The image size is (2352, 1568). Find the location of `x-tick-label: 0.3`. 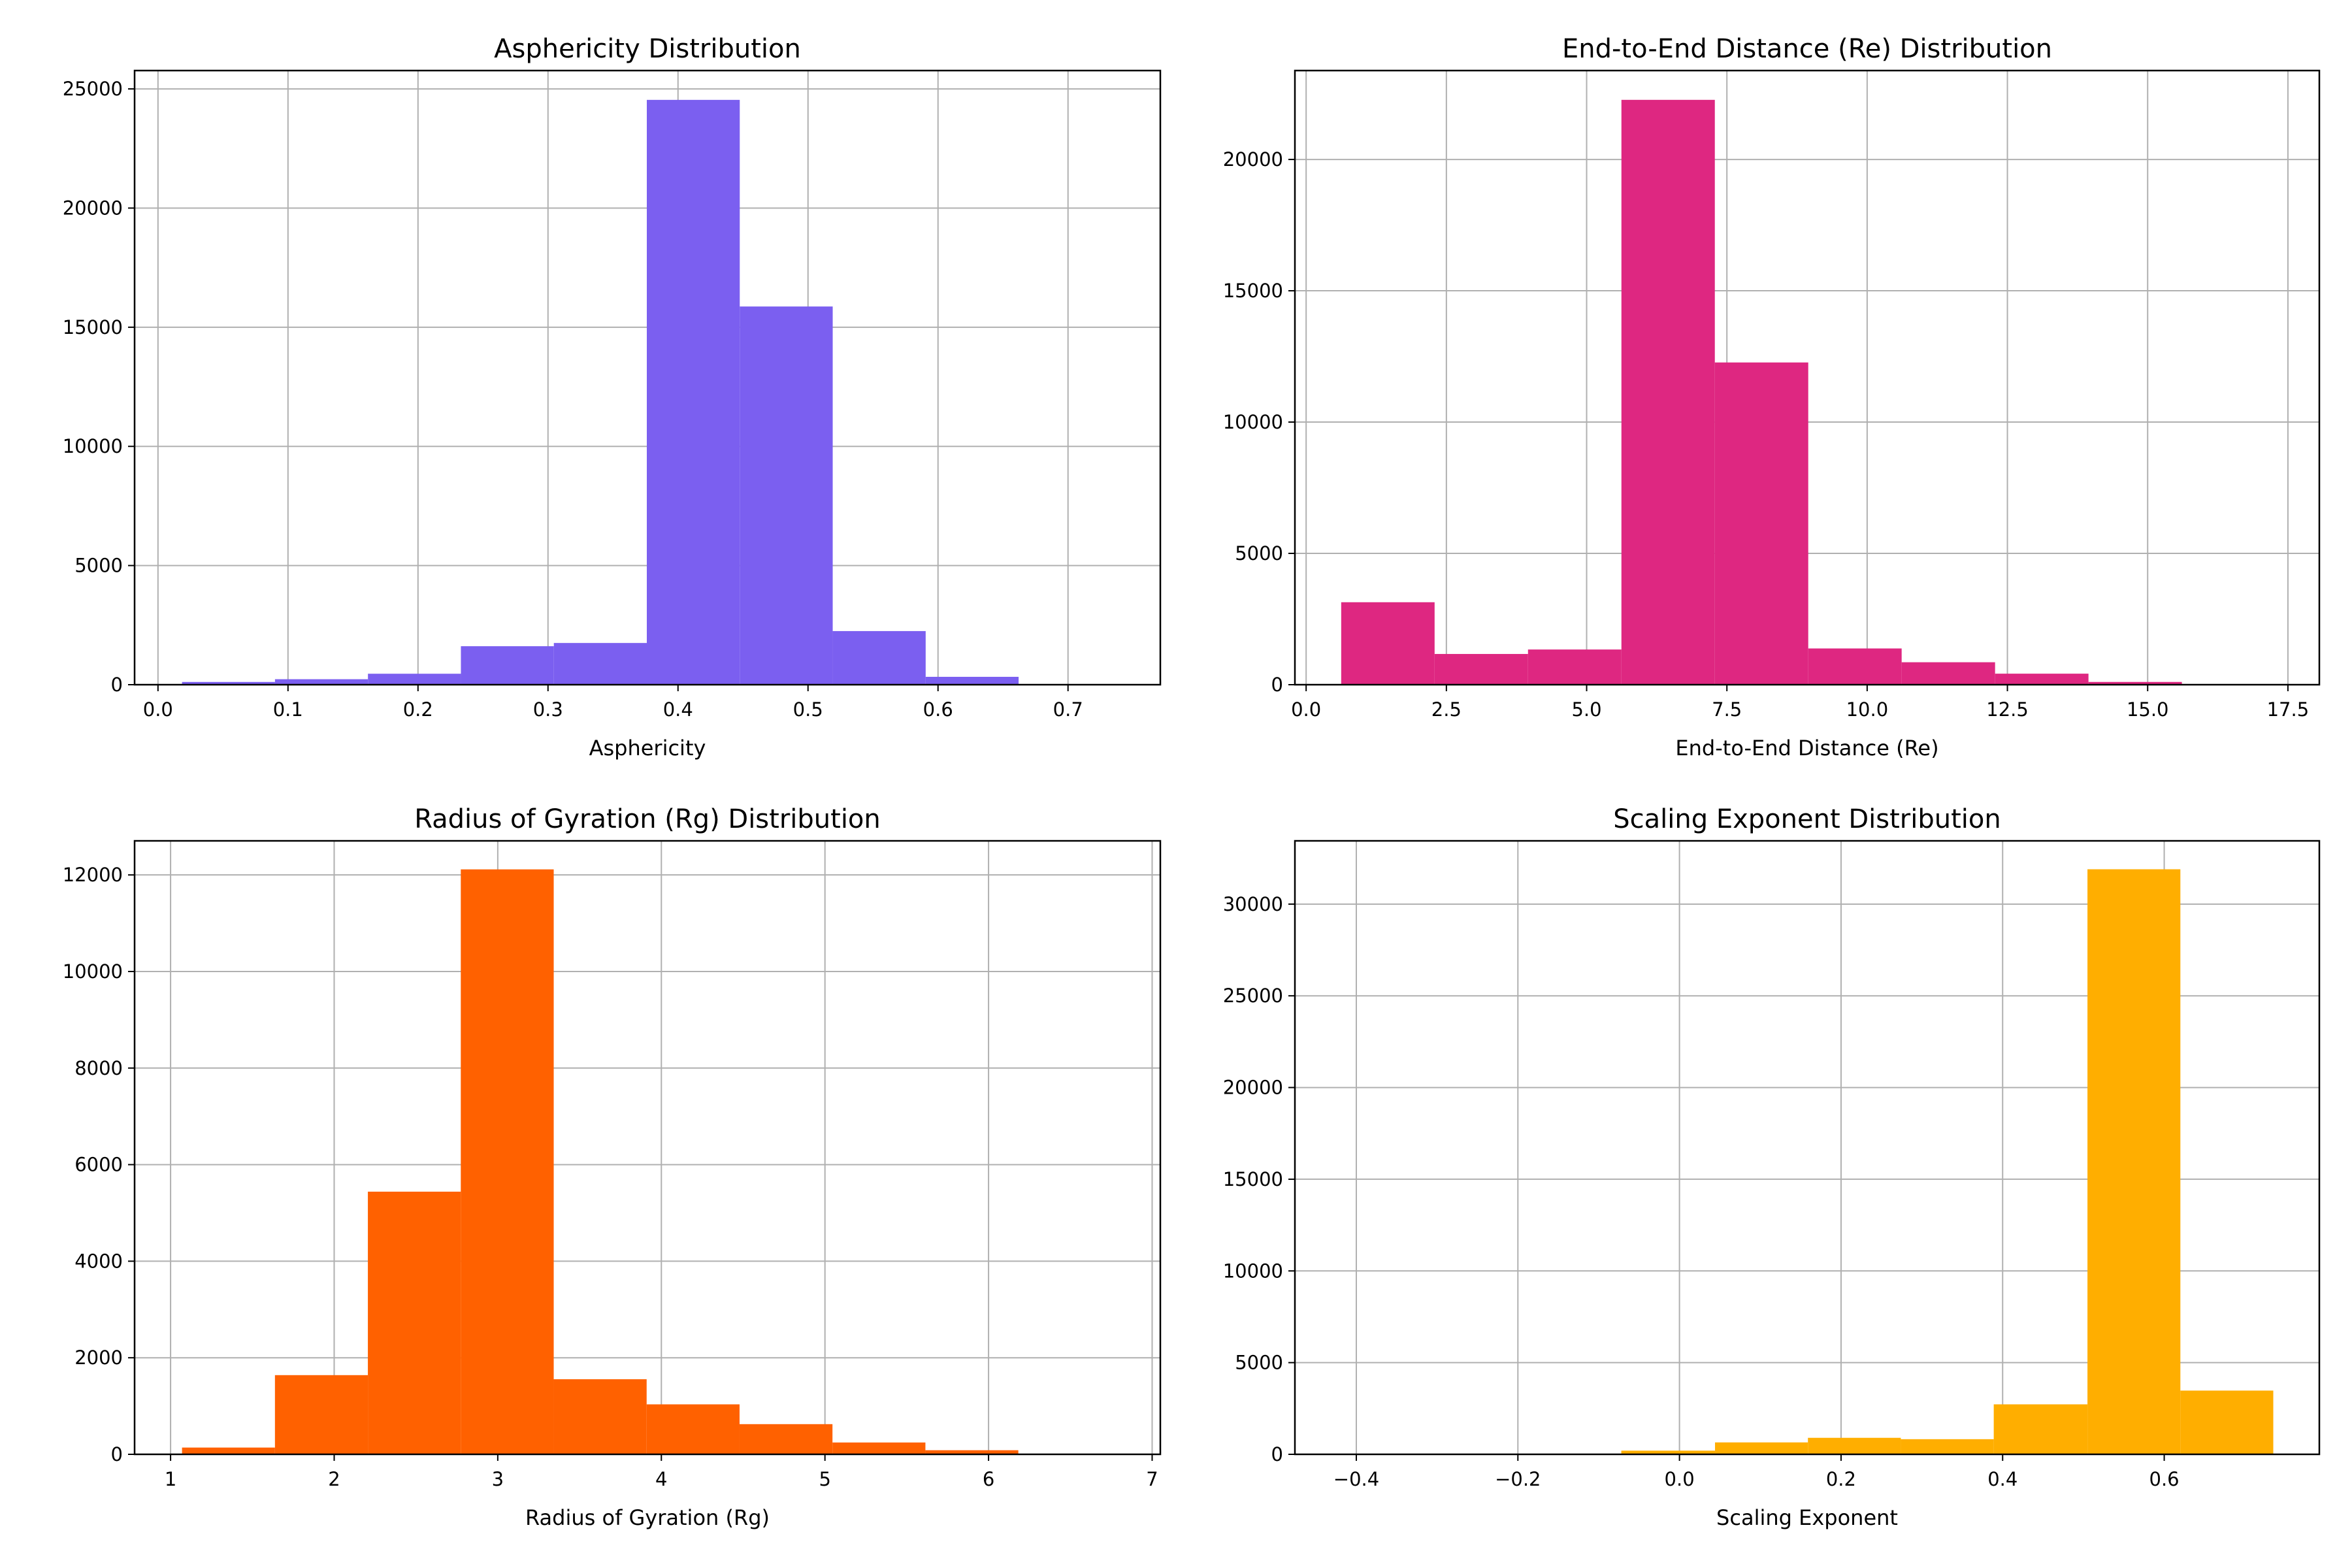

x-tick-label: 0.3 is located at coordinates (548, 709).